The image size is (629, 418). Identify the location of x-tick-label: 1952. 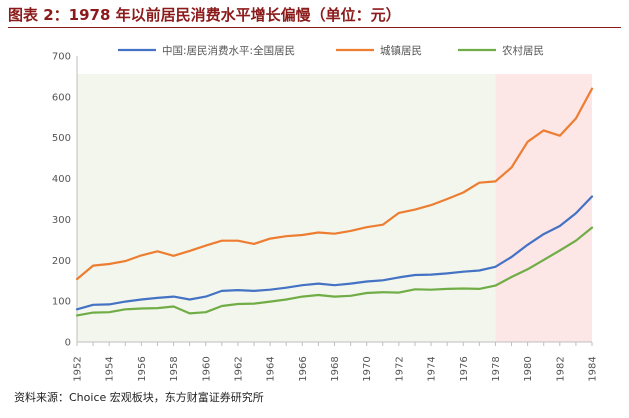
(78, 368).